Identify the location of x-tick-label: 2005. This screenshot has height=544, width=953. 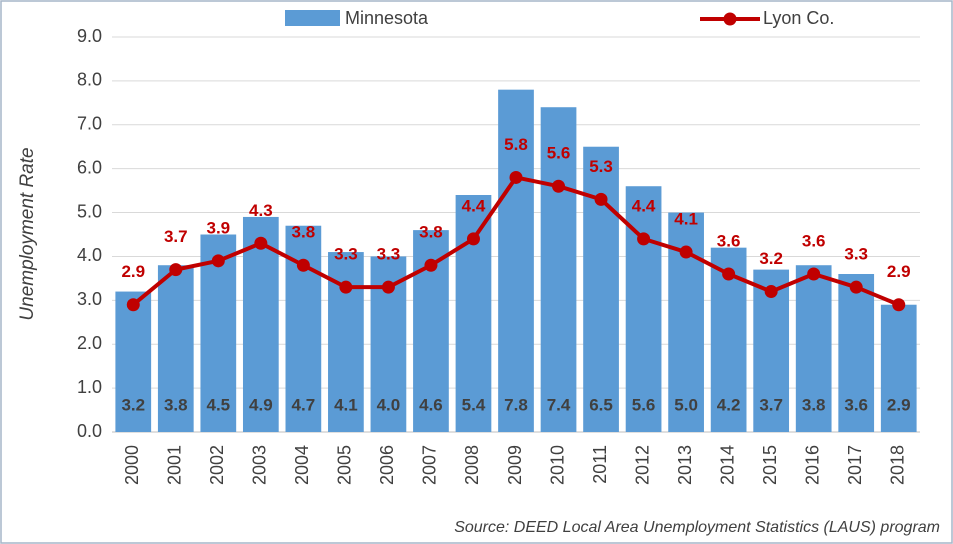
(345, 465).